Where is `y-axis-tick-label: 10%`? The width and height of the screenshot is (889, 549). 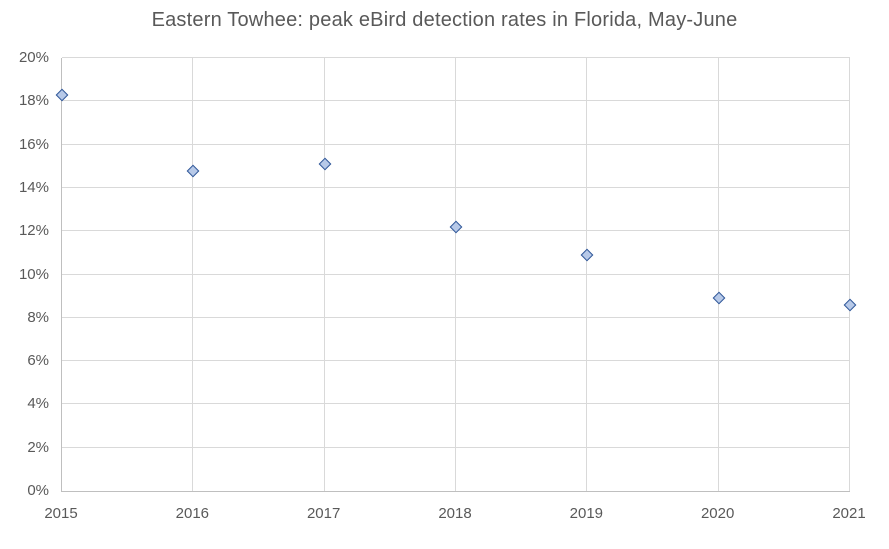
y-axis-tick-label: 10% is located at coordinates (33, 274).